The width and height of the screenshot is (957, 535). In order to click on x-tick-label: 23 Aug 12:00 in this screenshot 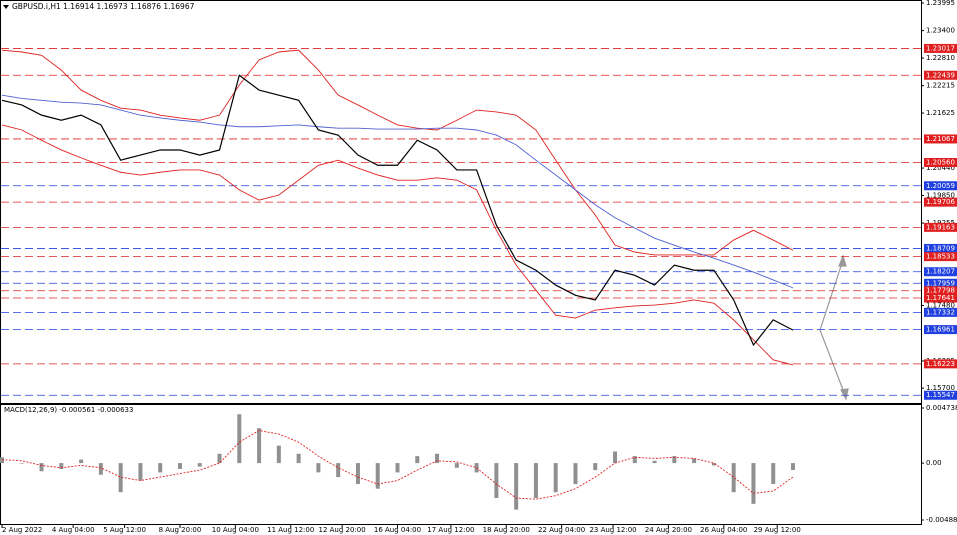, I will do `click(612, 530)`.